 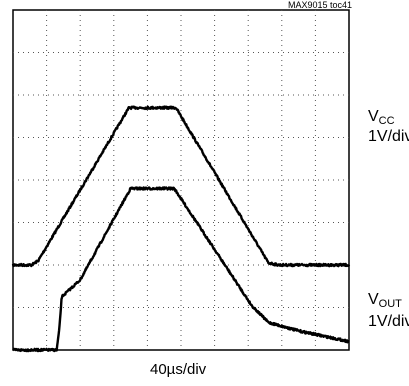 I want to click on vcc-subscript: CC, so click(x=386, y=121).